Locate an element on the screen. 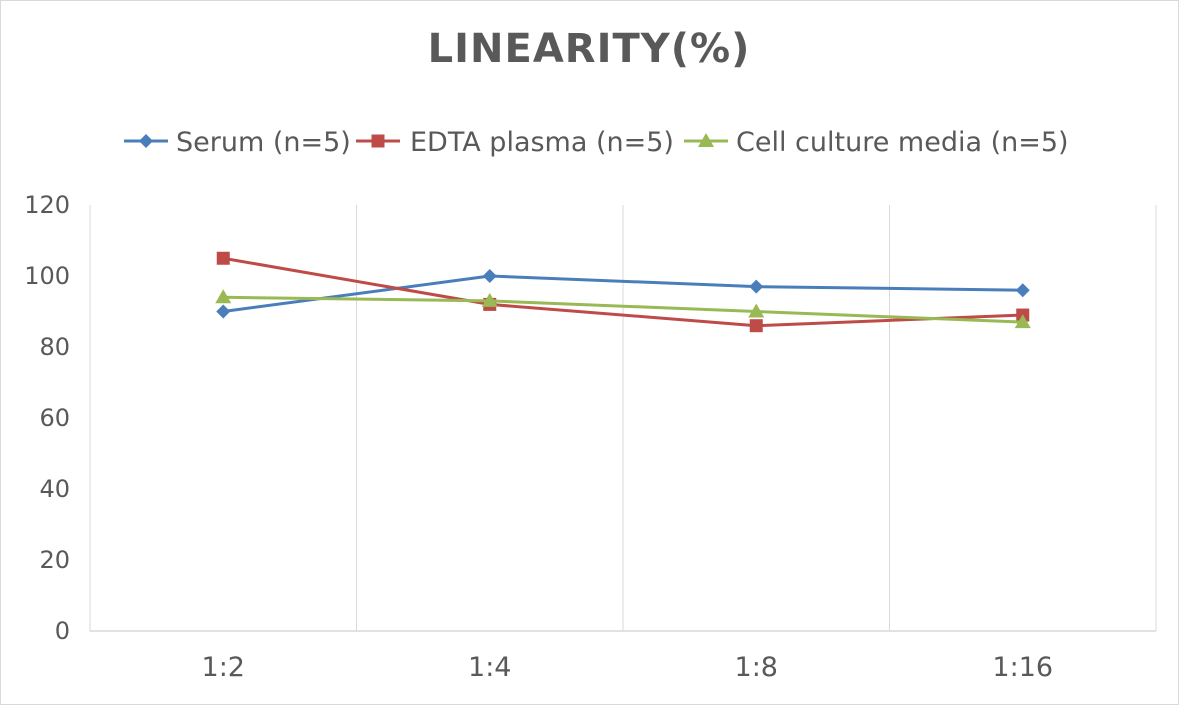 The height and width of the screenshot is (705, 1179). y-axis: 0 20 40 60 80 100 120 is located at coordinates (47, 418).